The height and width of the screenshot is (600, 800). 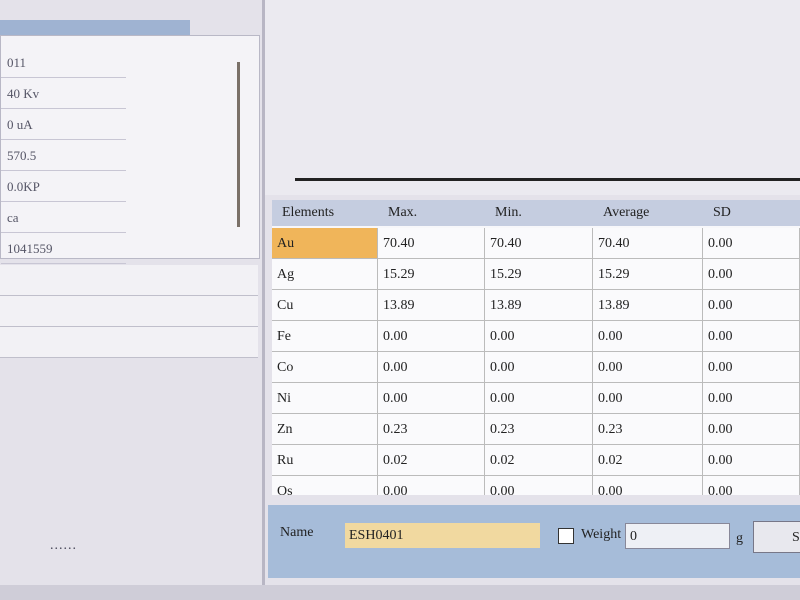 I want to click on parameter-value: 570.5, so click(x=63, y=156).